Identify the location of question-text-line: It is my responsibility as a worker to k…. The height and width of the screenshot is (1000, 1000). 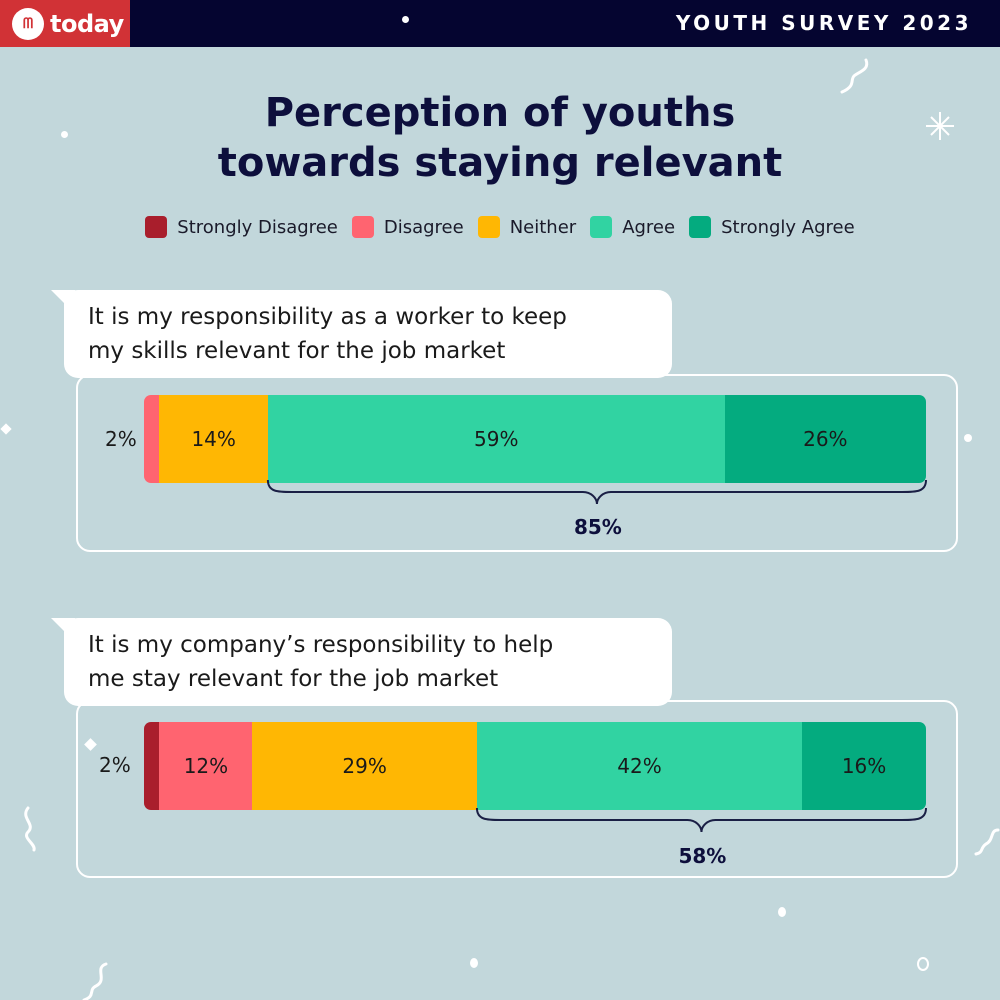
(327, 317).